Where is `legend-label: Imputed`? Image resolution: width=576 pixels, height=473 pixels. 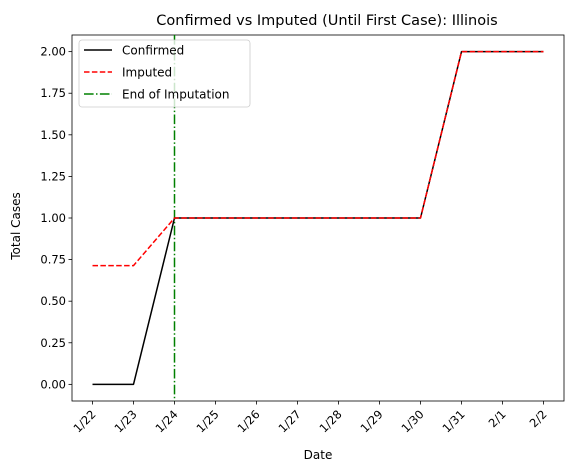
legend-label: Imputed is located at coordinates (147, 73).